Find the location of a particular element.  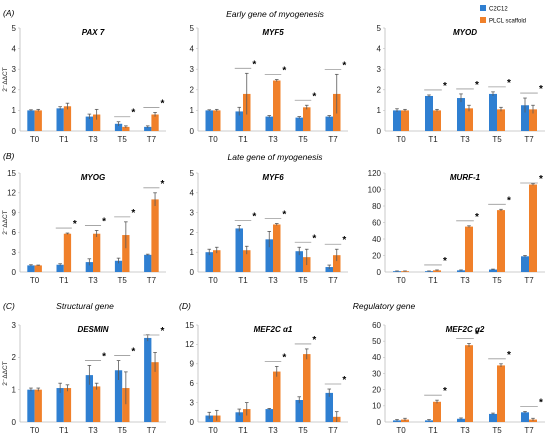

y-tick-label: 50 is located at coordinates (376, 341).